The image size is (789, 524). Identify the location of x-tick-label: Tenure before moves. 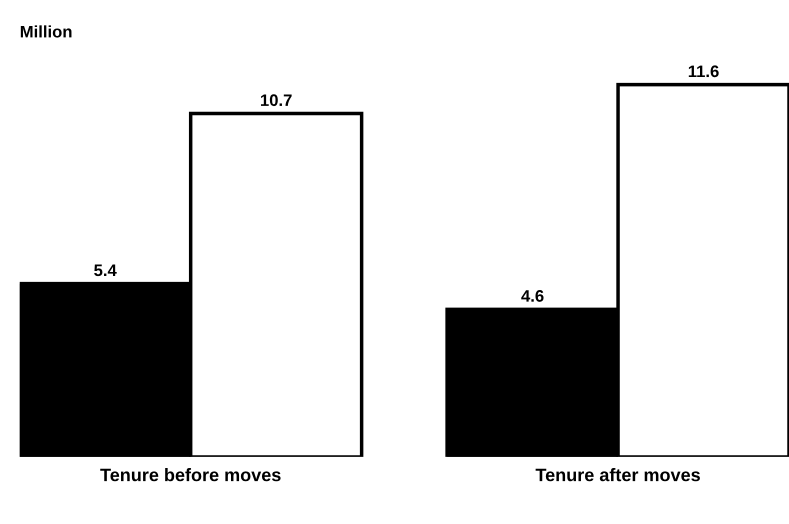
(190, 475).